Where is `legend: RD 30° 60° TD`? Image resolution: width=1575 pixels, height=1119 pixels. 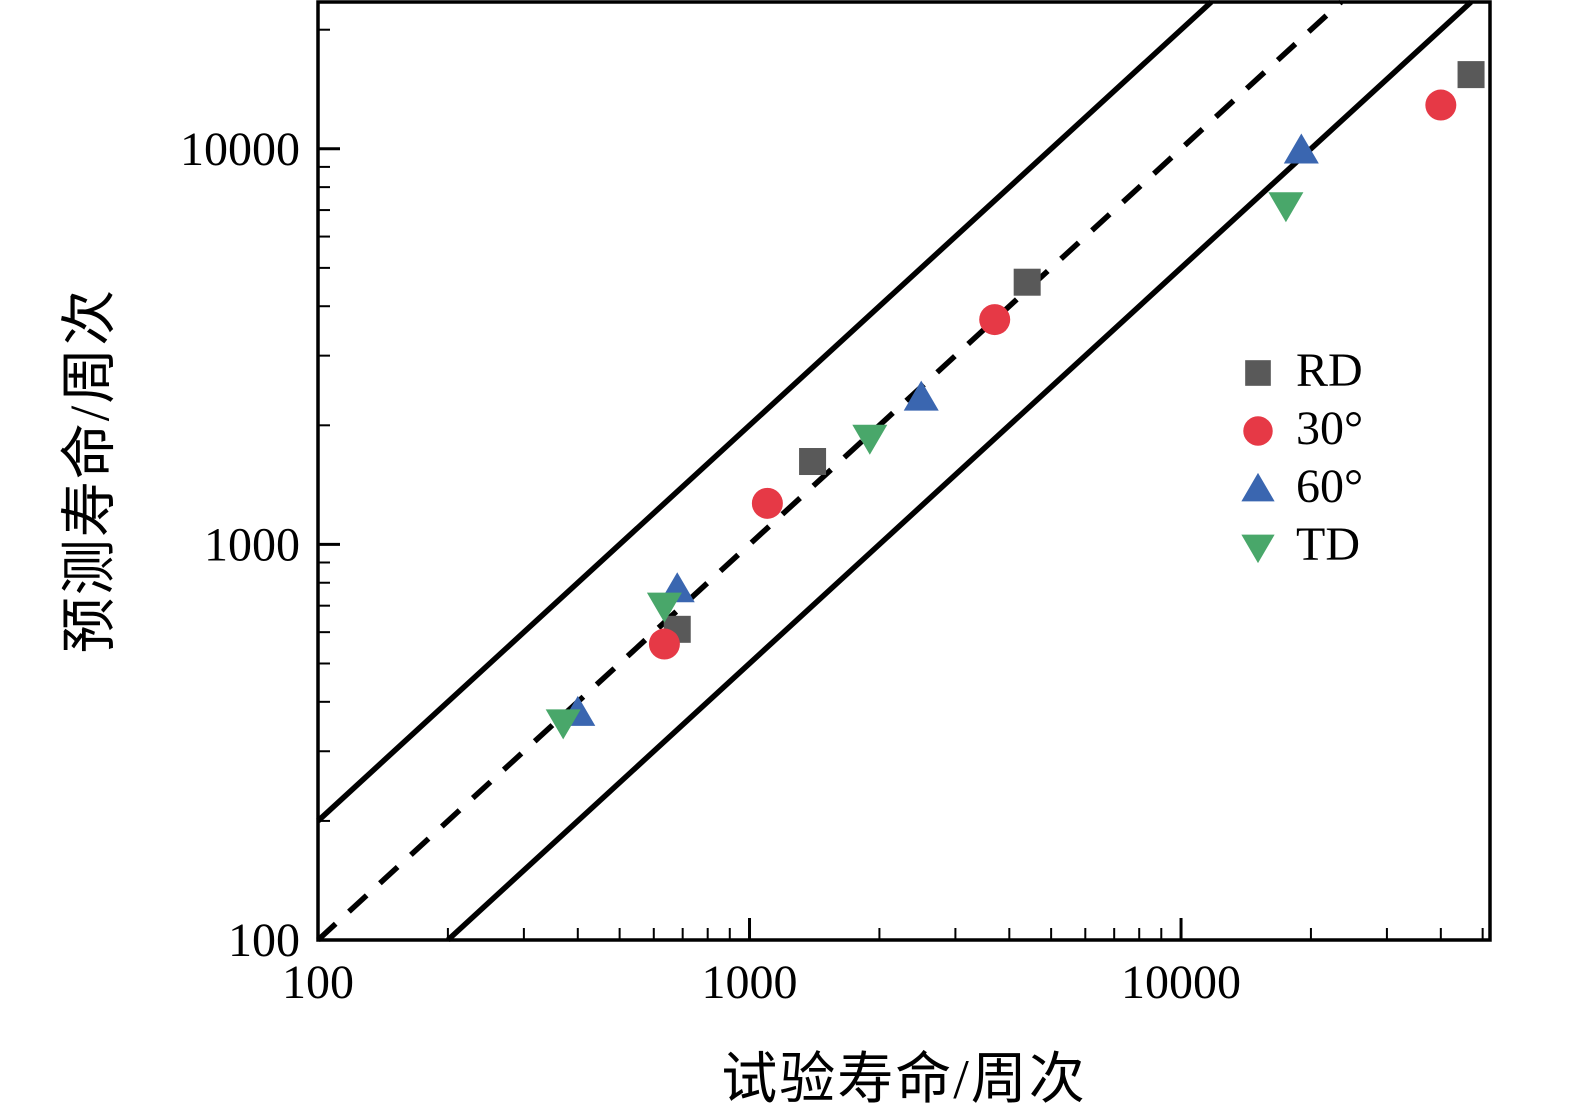
legend: RD 30° 60° TD is located at coordinates (1300, 457).